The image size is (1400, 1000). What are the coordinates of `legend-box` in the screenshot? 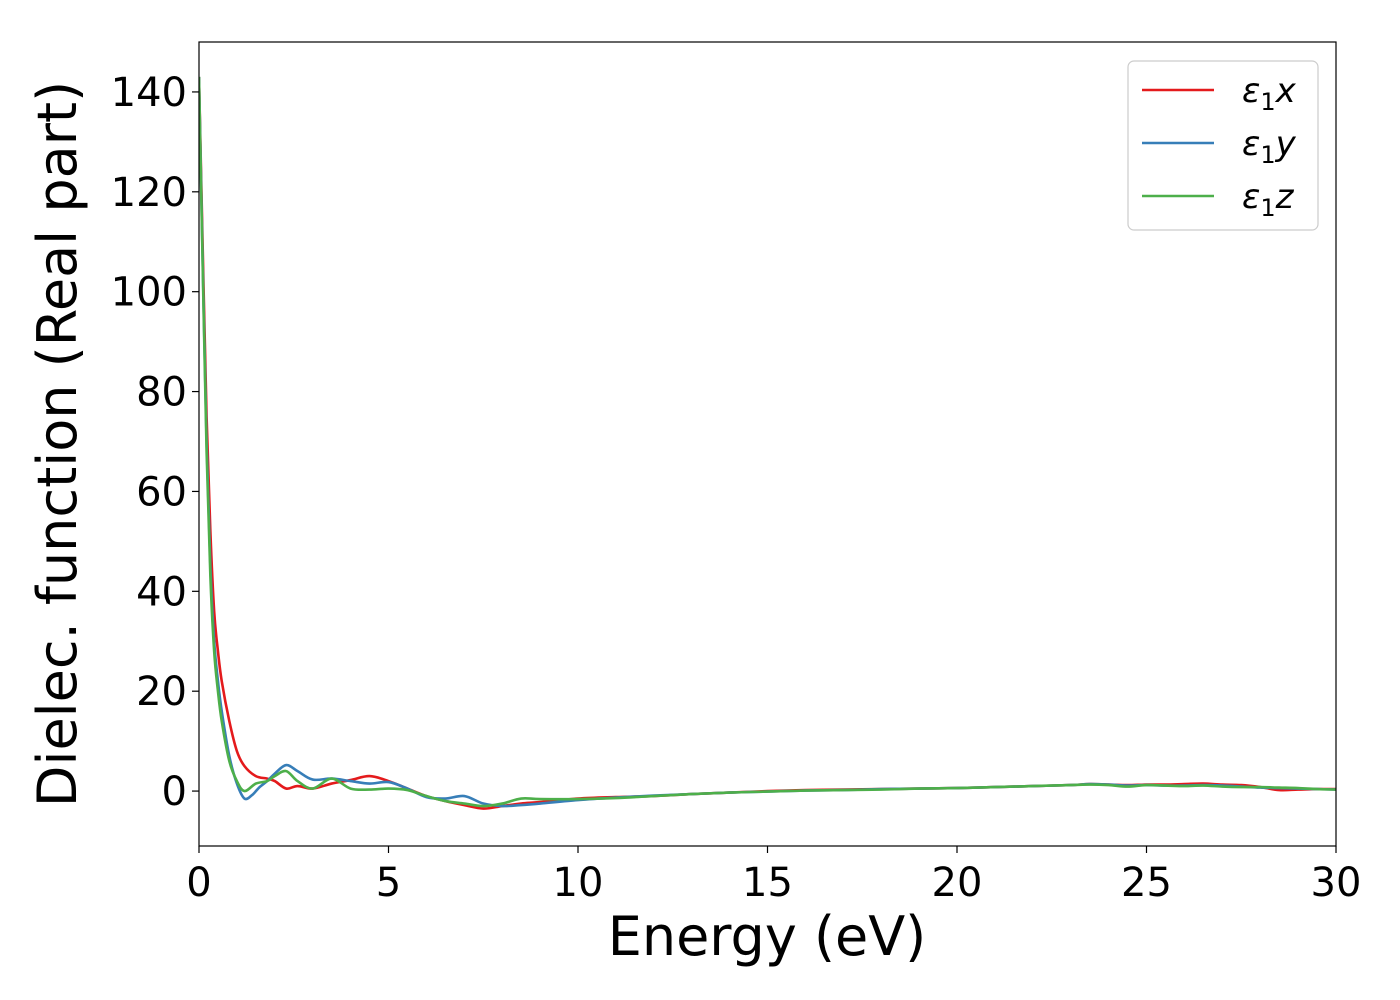 It's located at (1223, 145).